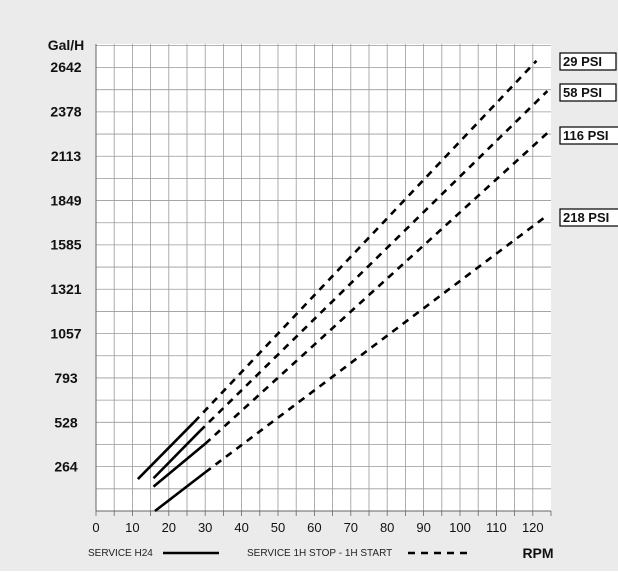 The width and height of the screenshot is (618, 576). Describe the element at coordinates (278, 527) in the screenshot. I see `x-tick-label: 50` at that location.